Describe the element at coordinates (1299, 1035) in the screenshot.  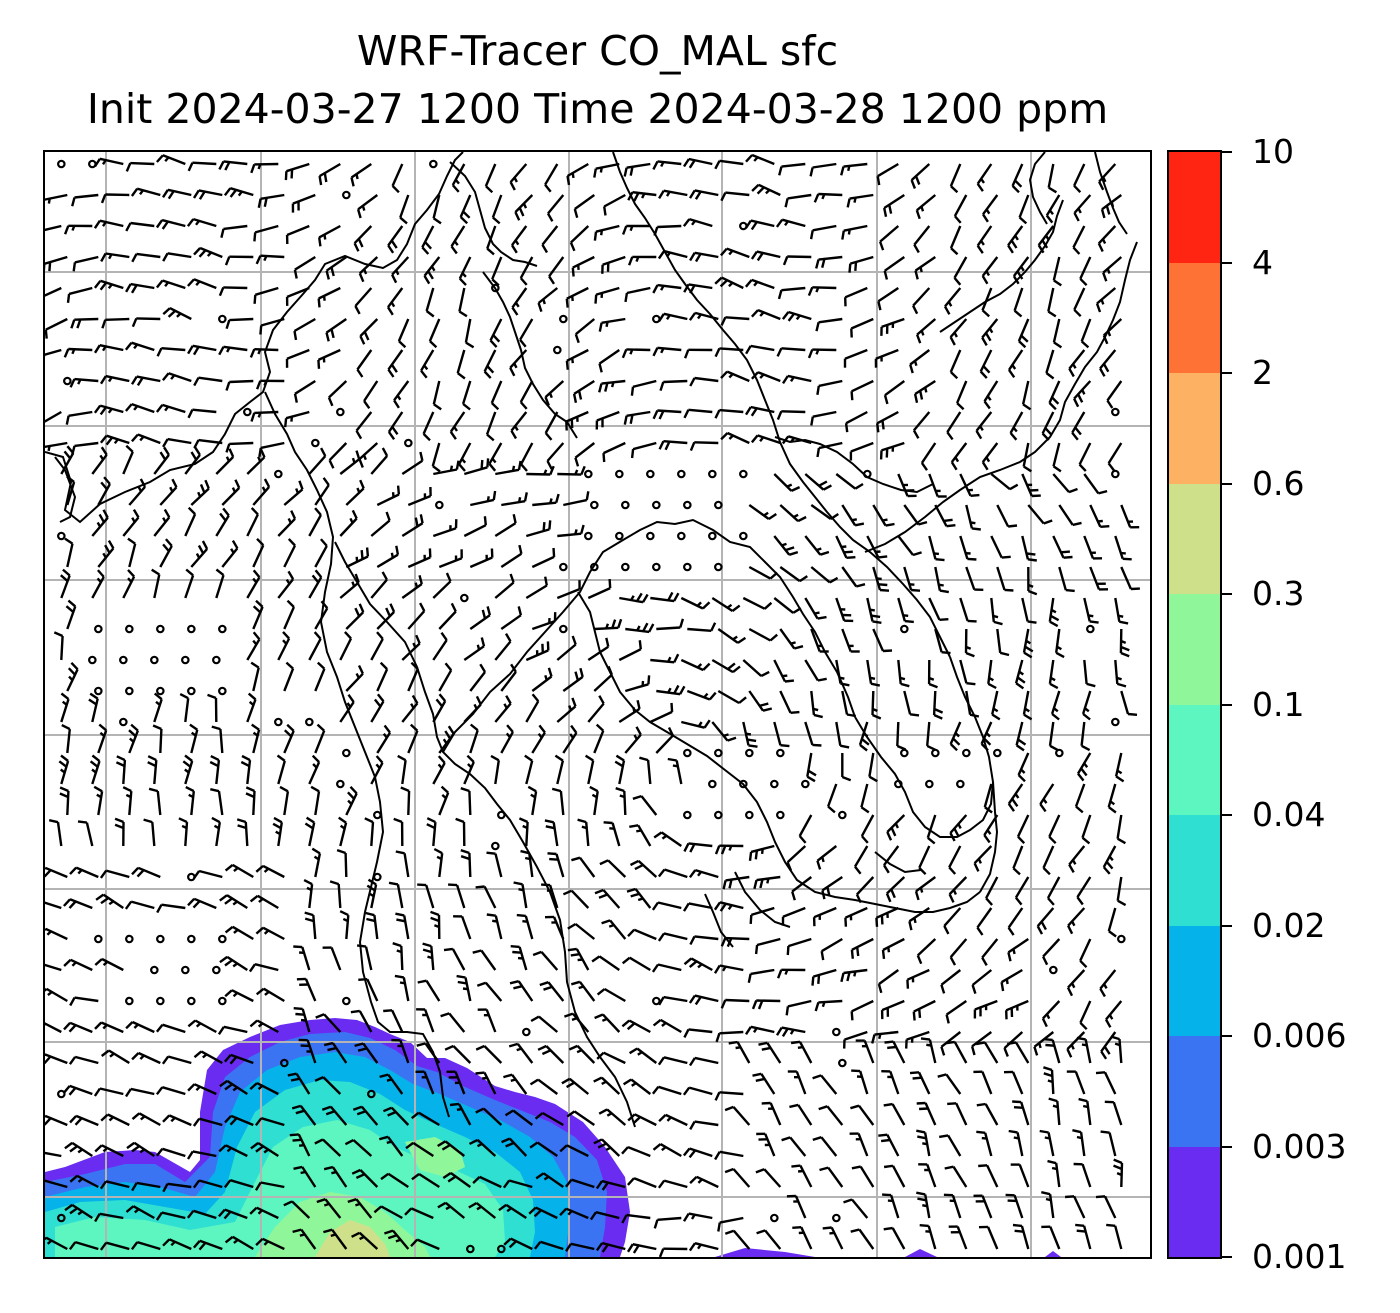
I see `colorbar-tick-label: 0.006` at that location.